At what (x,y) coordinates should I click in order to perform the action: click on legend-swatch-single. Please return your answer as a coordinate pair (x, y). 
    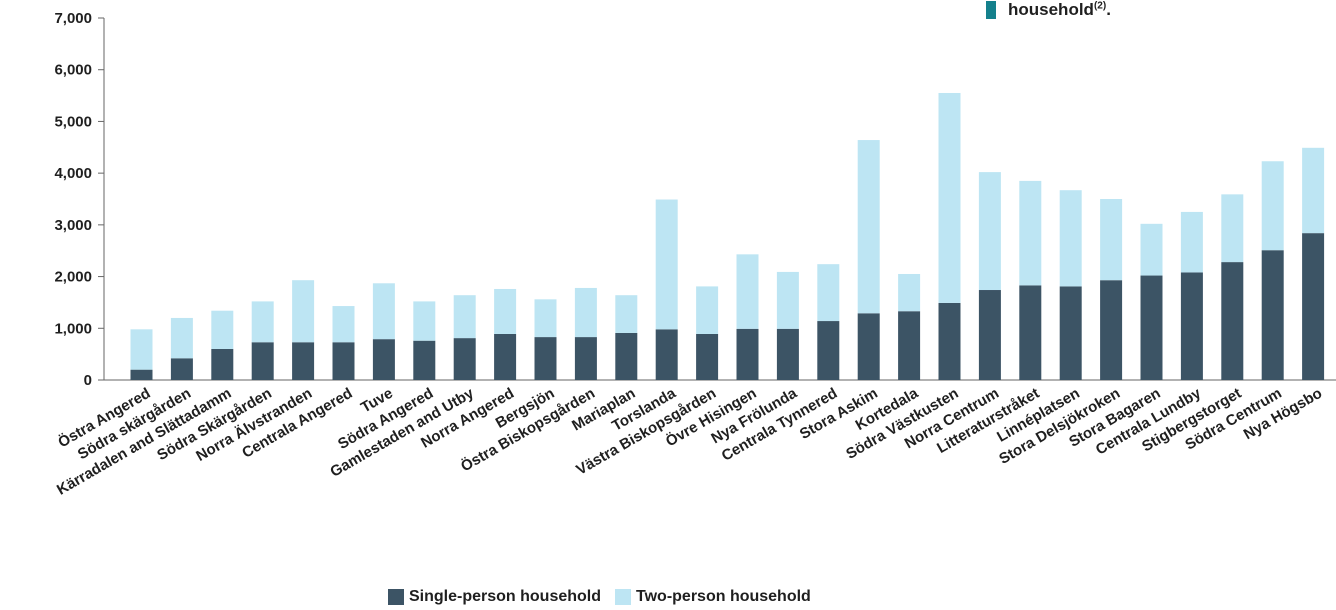
    Looking at the image, I should click on (396, 597).